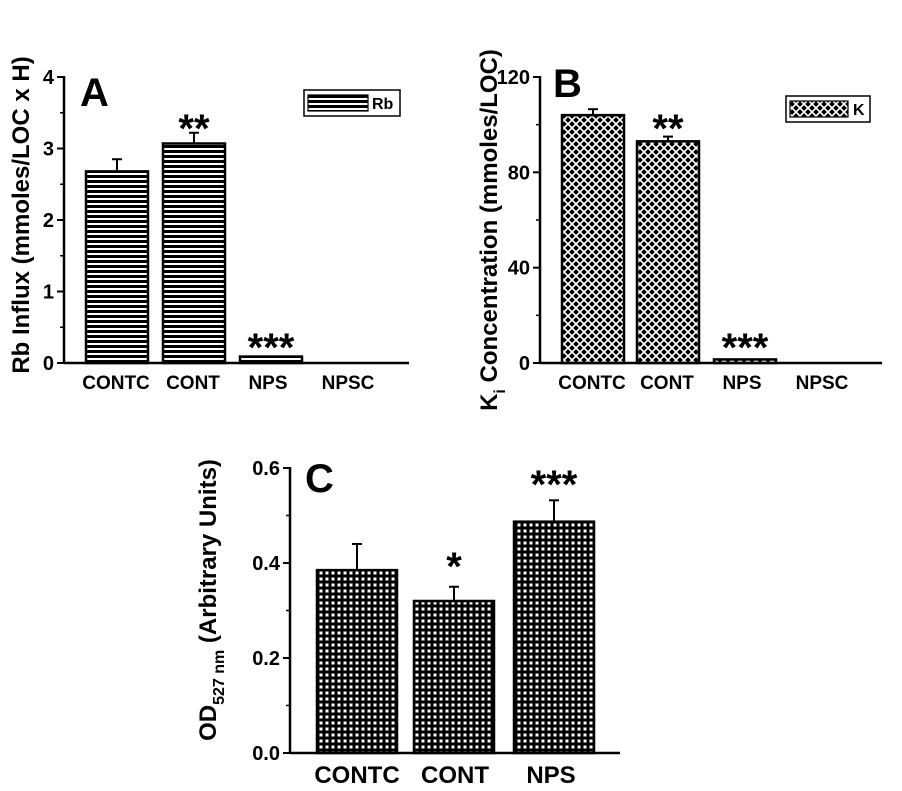 The image size is (902, 791). I want to click on panel-a-letter: A, so click(94, 93).